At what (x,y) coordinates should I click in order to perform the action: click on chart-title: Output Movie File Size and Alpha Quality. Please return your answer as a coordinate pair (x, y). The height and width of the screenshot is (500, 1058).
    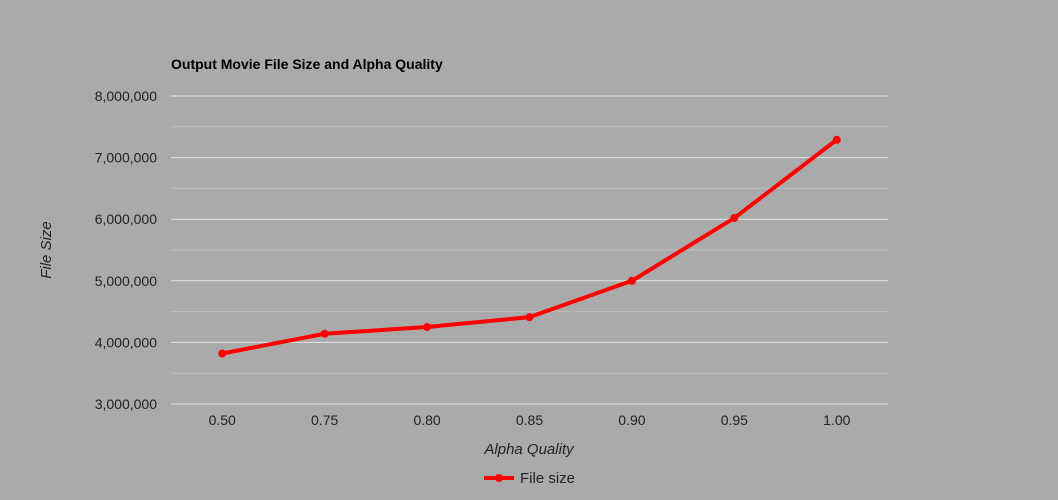
    Looking at the image, I should click on (307, 64).